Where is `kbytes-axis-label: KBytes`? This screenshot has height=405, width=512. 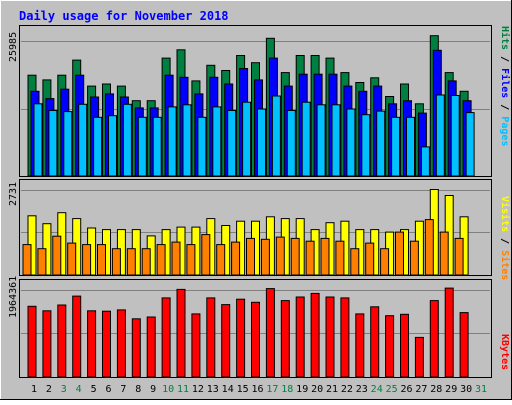 kbytes-axis-label: KBytes is located at coordinates (504, 352).